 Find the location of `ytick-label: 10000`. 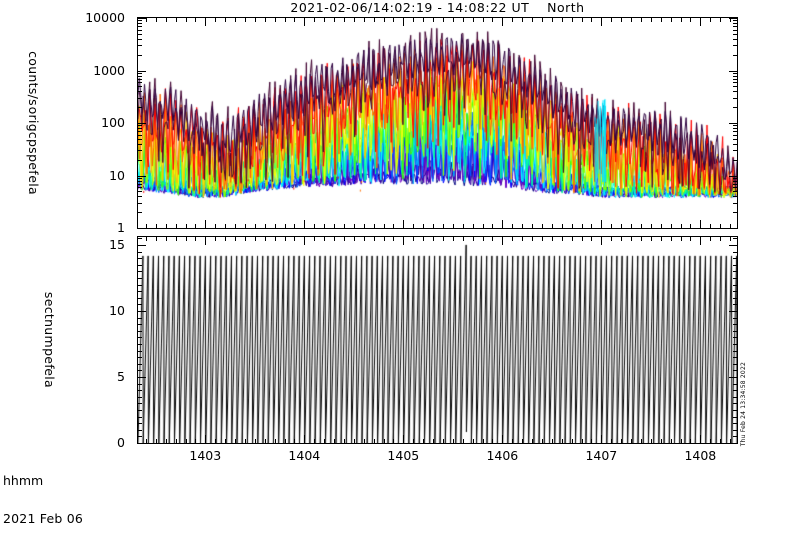

ytick-label: 10000 is located at coordinates (105, 17).